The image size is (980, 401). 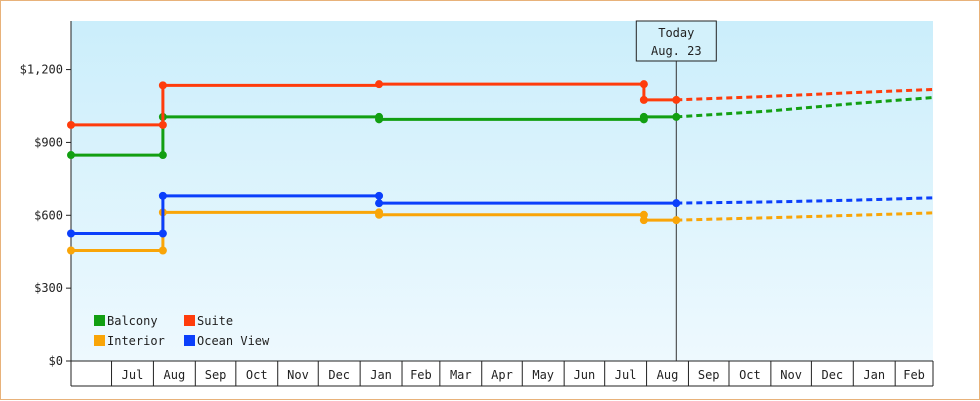 What do you see at coordinates (41, 70) in the screenshot?
I see `y-tick-label: $1,200` at bounding box center [41, 70].